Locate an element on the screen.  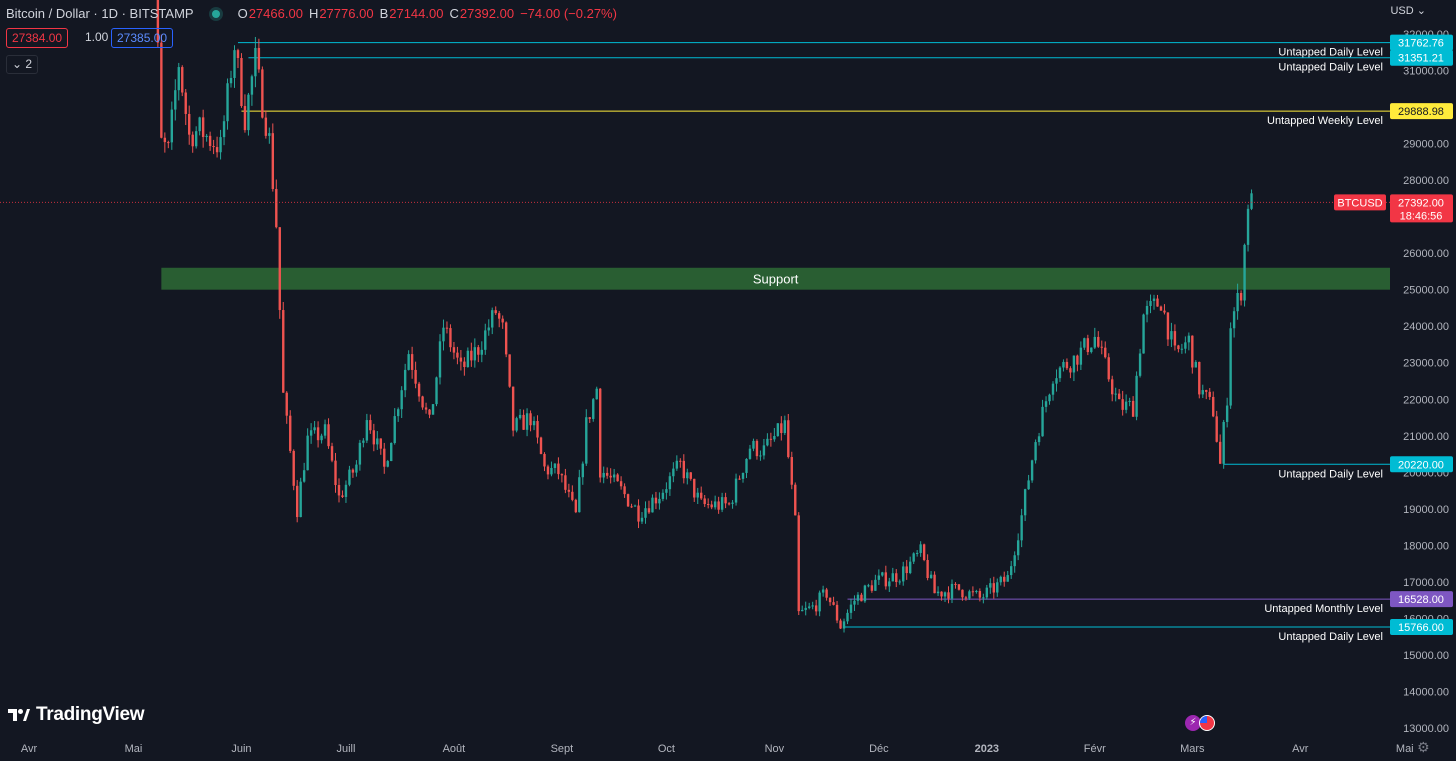
chevron-down-icon: ⌄ is located at coordinates (17, 64).